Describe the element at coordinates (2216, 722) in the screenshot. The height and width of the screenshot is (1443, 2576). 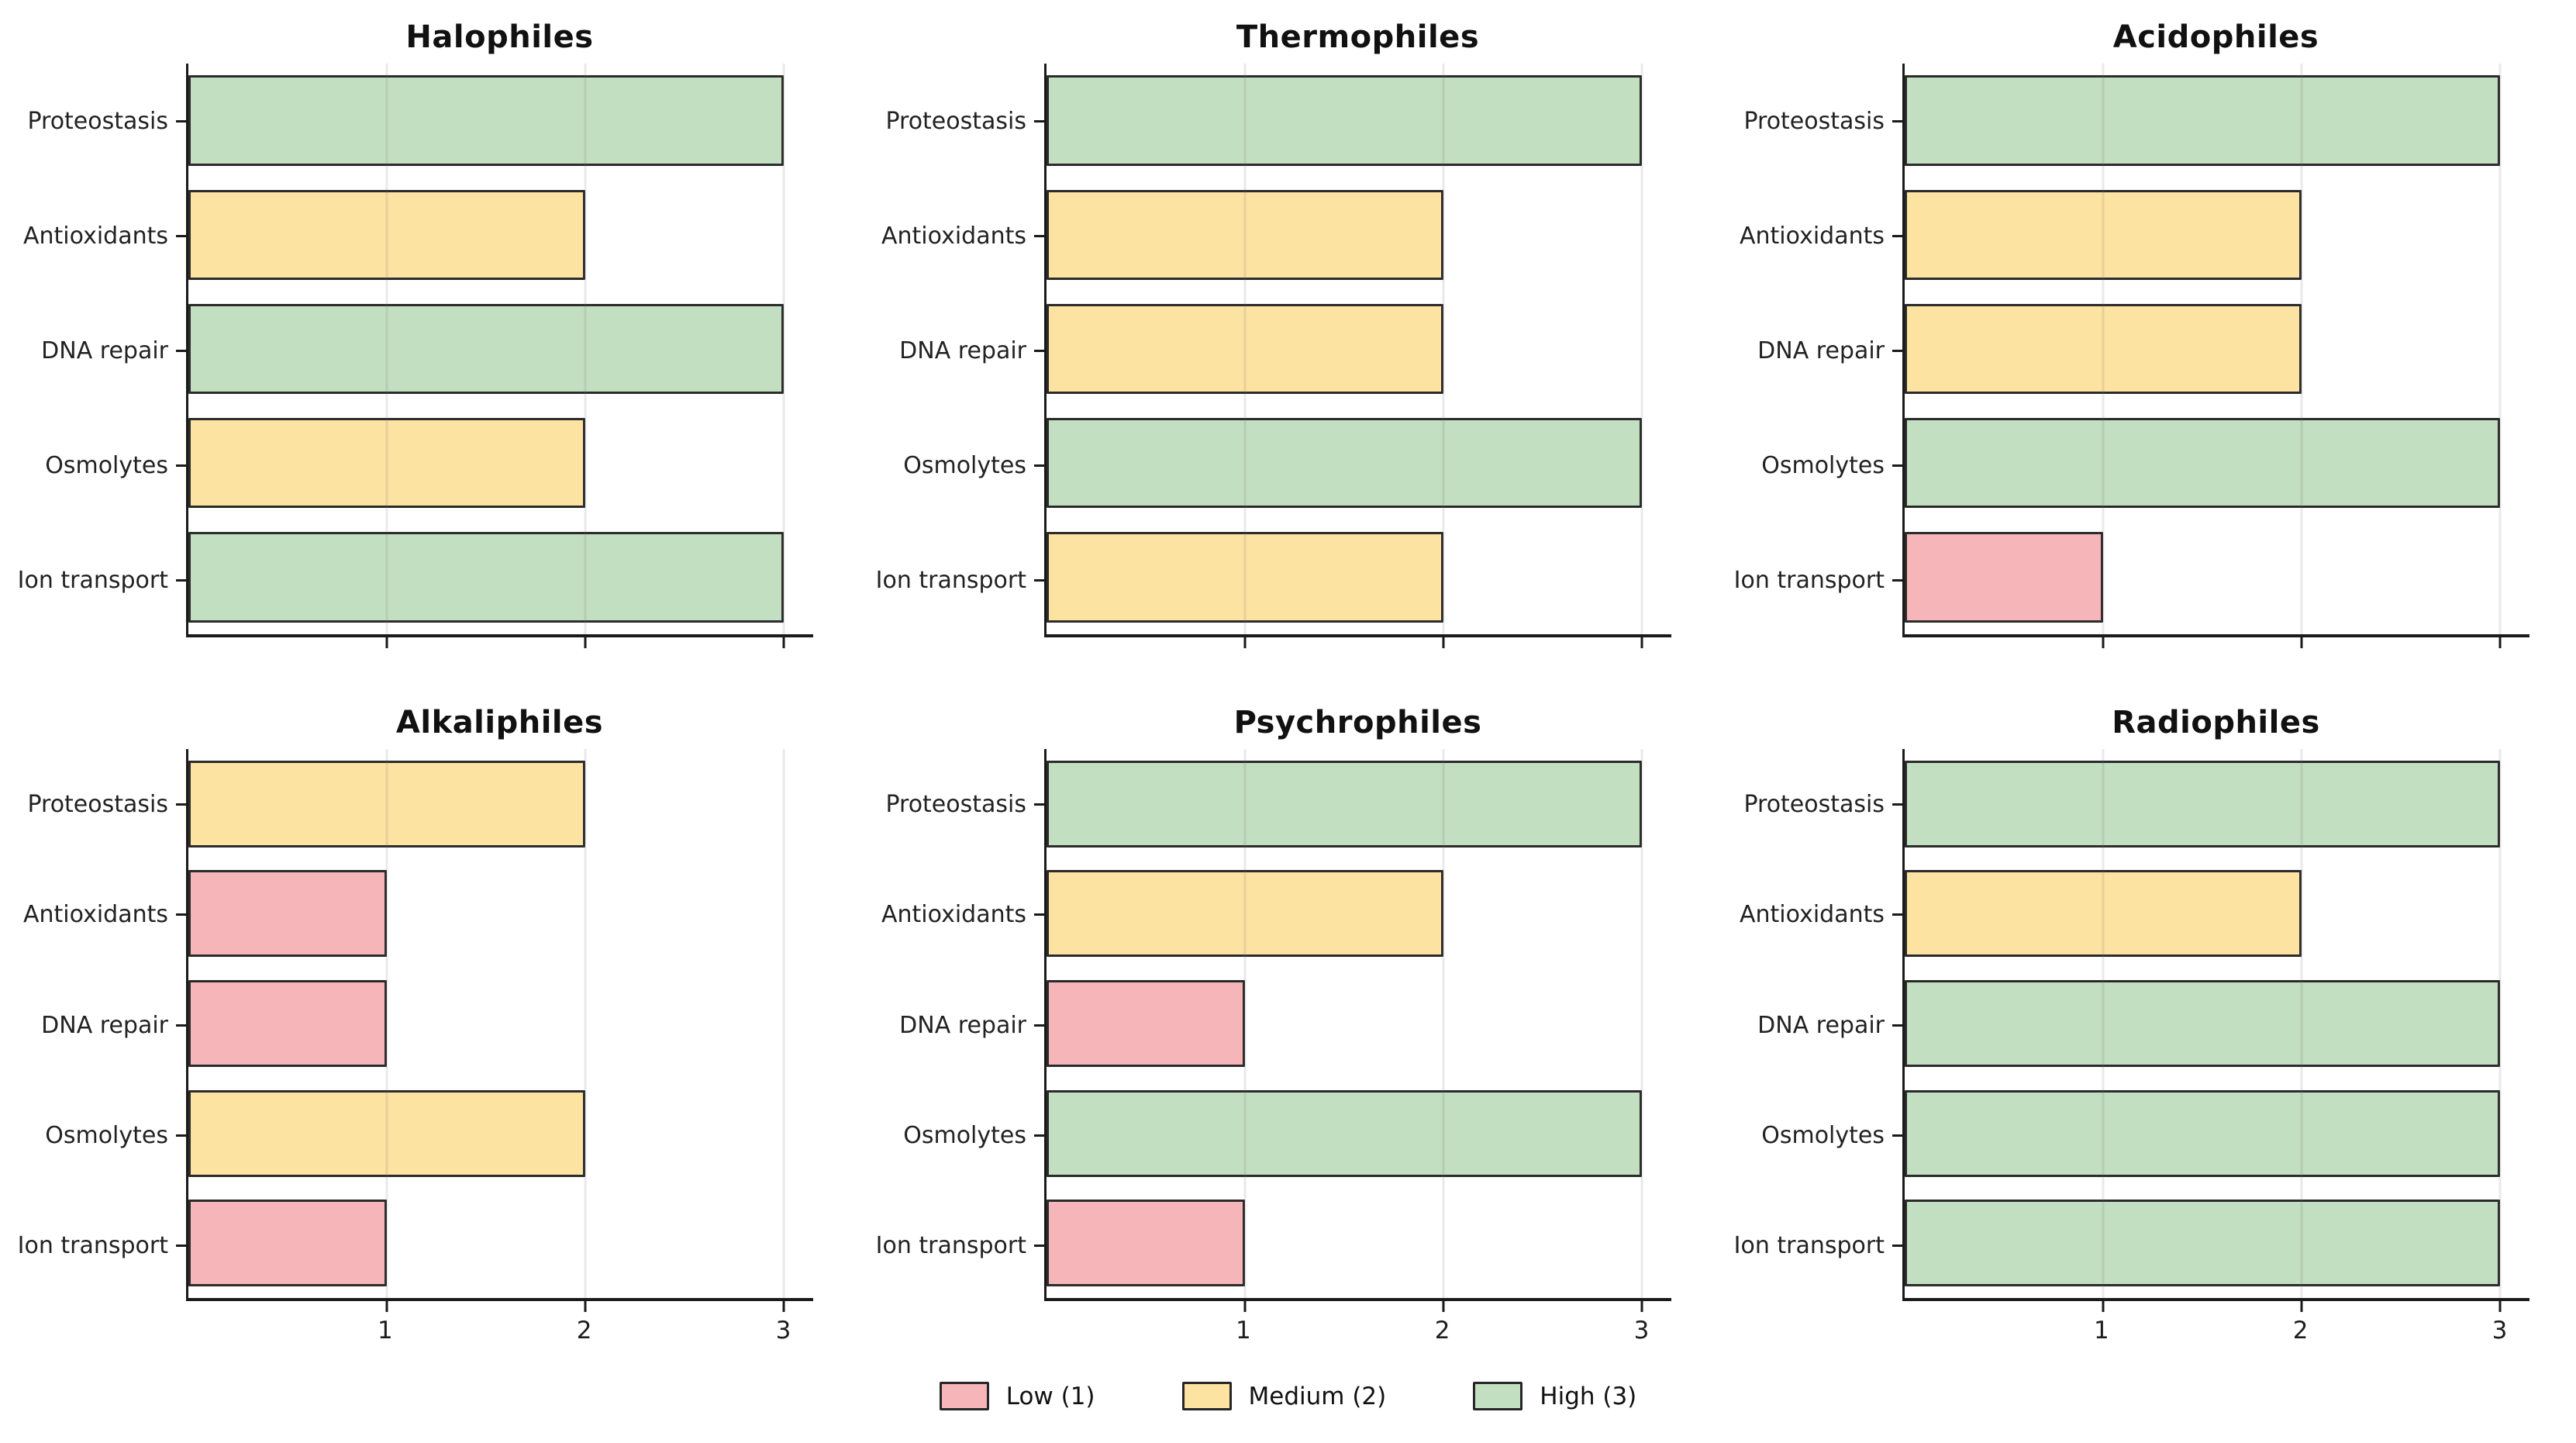
I see `chart-title: Radiophiles` at that location.